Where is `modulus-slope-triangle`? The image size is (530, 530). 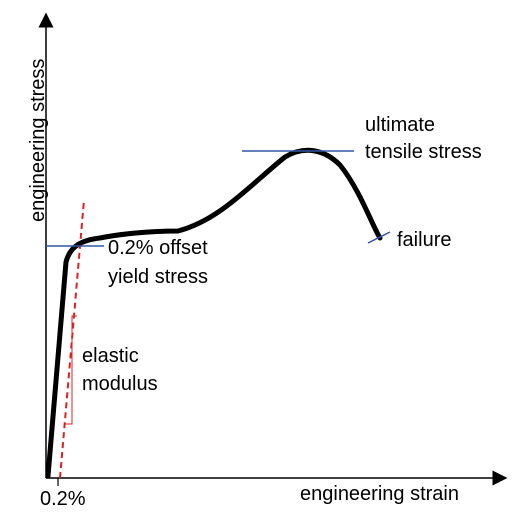
modulus-slope-triangle is located at coordinates (70, 370).